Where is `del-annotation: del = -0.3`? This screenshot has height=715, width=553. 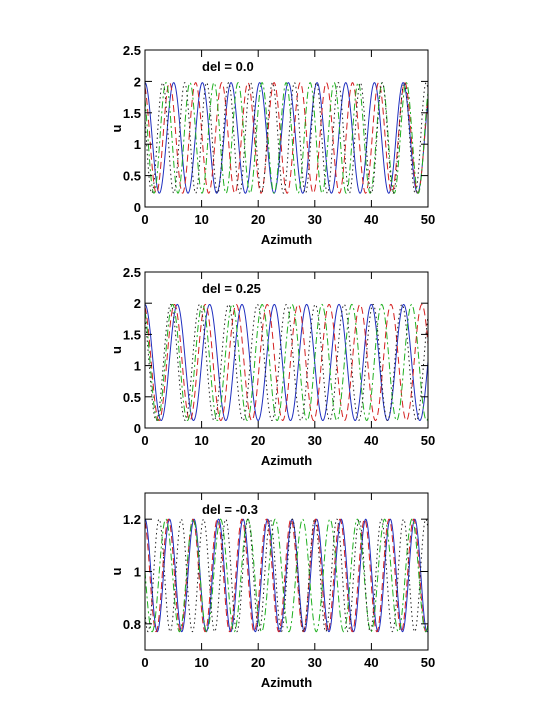 del-annotation: del = -0.3 is located at coordinates (230, 509).